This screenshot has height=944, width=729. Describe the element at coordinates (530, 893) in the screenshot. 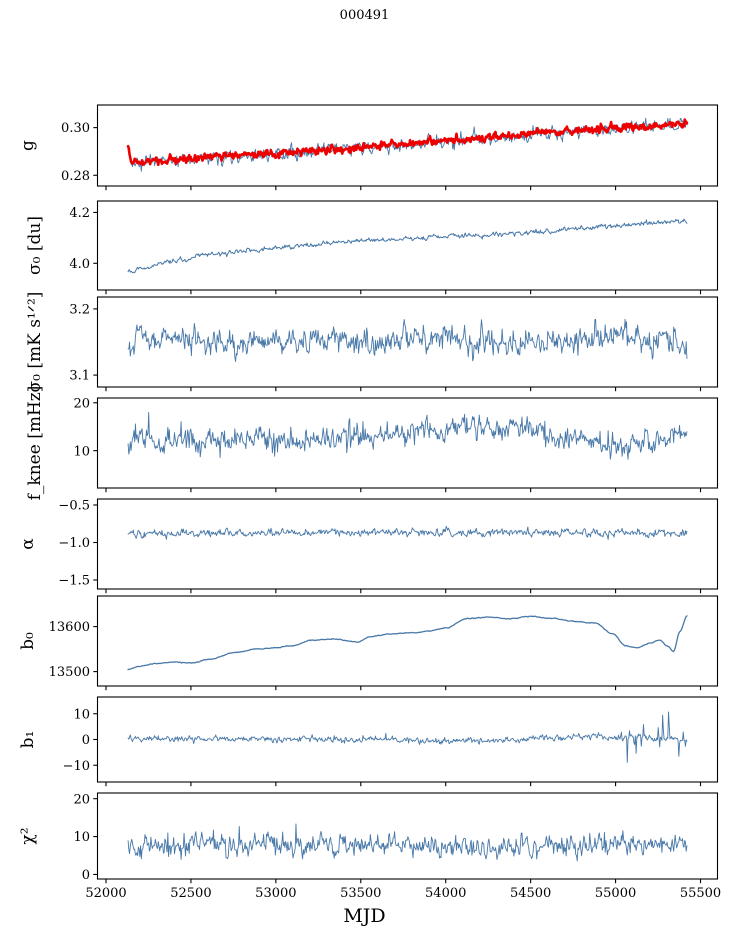

I see `x-tick-label: 54500` at that location.